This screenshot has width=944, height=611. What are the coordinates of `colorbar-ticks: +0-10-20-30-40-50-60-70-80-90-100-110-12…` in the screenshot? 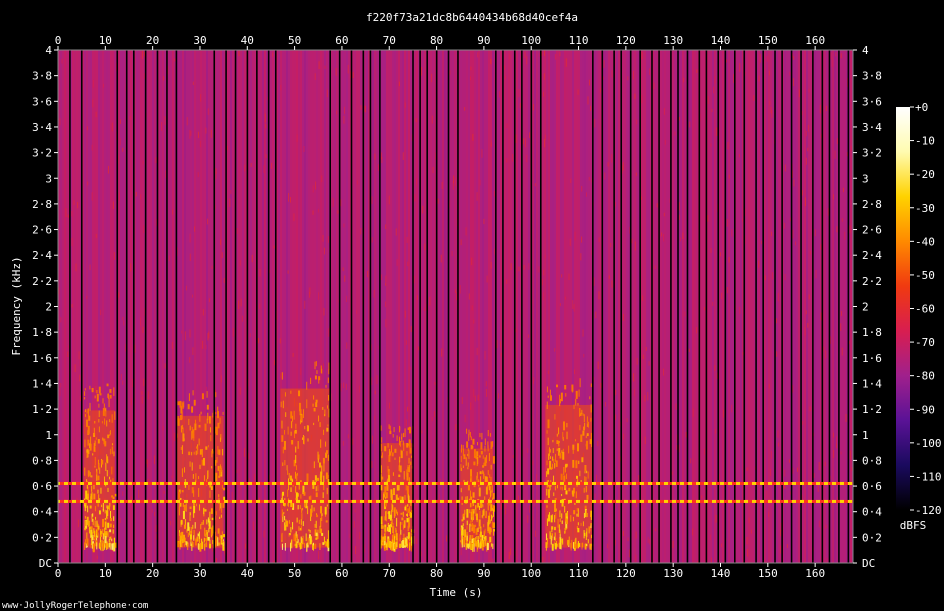 It's located at (926, 309).